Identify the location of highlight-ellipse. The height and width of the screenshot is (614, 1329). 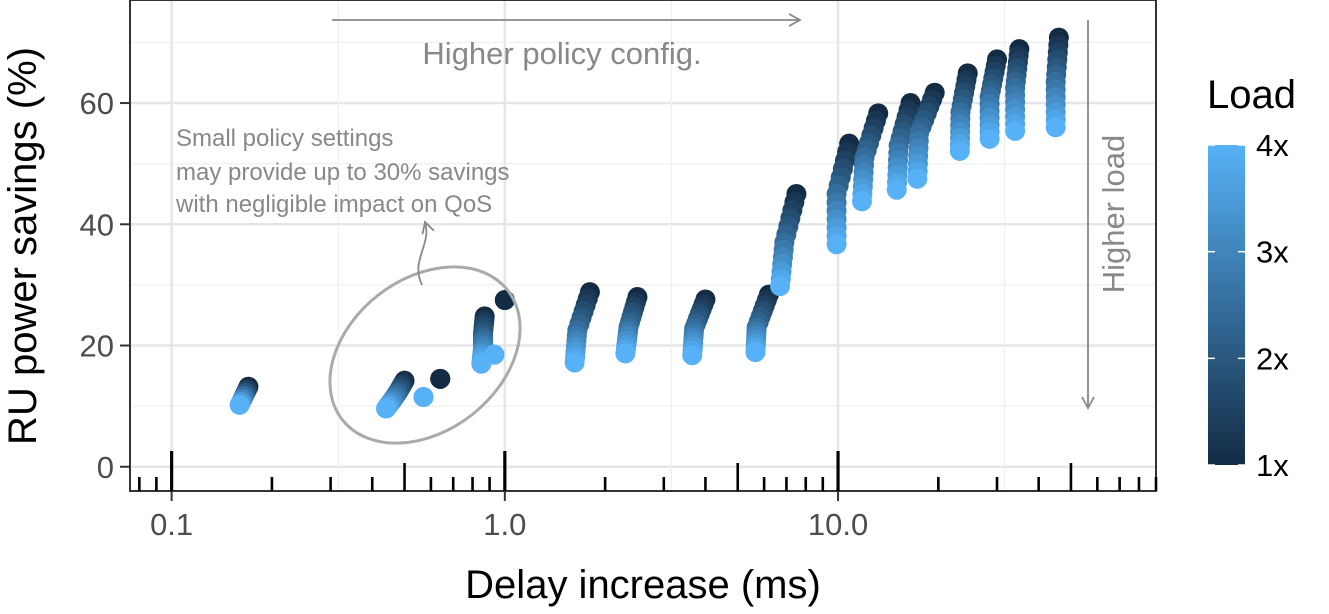
(425, 355).